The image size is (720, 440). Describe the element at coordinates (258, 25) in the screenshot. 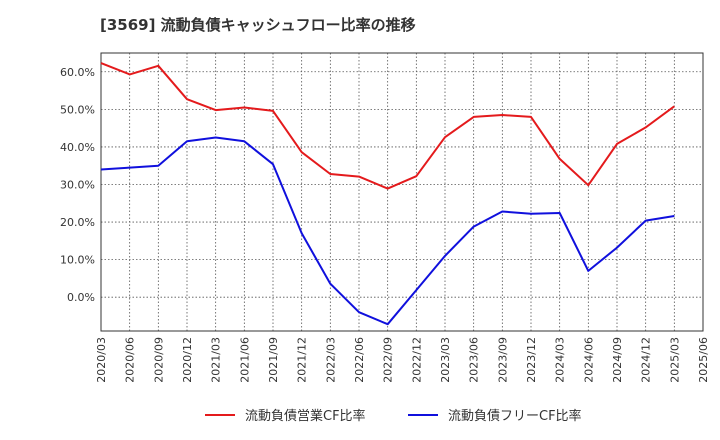

I see `chart-title: [3569] 流動負債キャッシュフロー比率の推移` at that location.